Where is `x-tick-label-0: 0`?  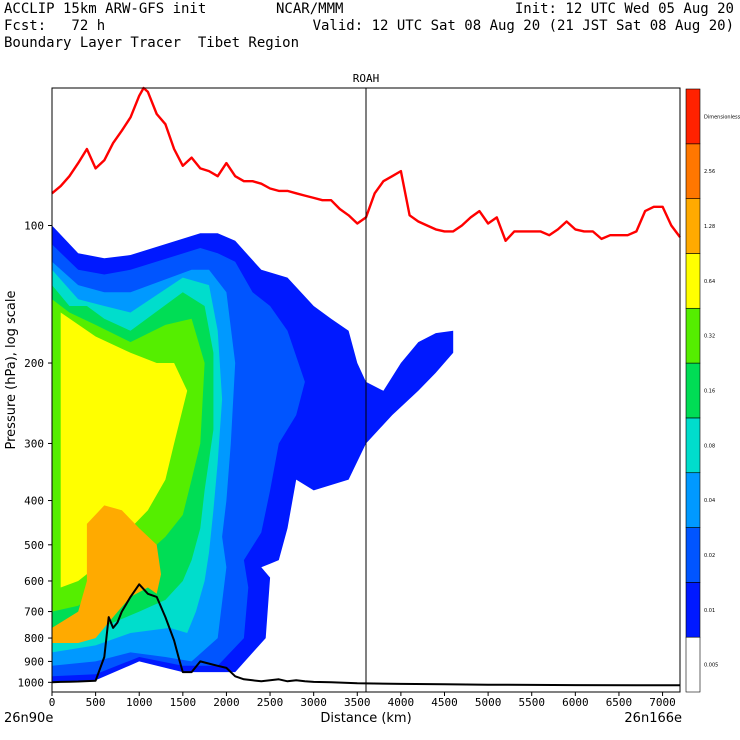
x-tick-label-0: 0 is located at coordinates (52, 702).